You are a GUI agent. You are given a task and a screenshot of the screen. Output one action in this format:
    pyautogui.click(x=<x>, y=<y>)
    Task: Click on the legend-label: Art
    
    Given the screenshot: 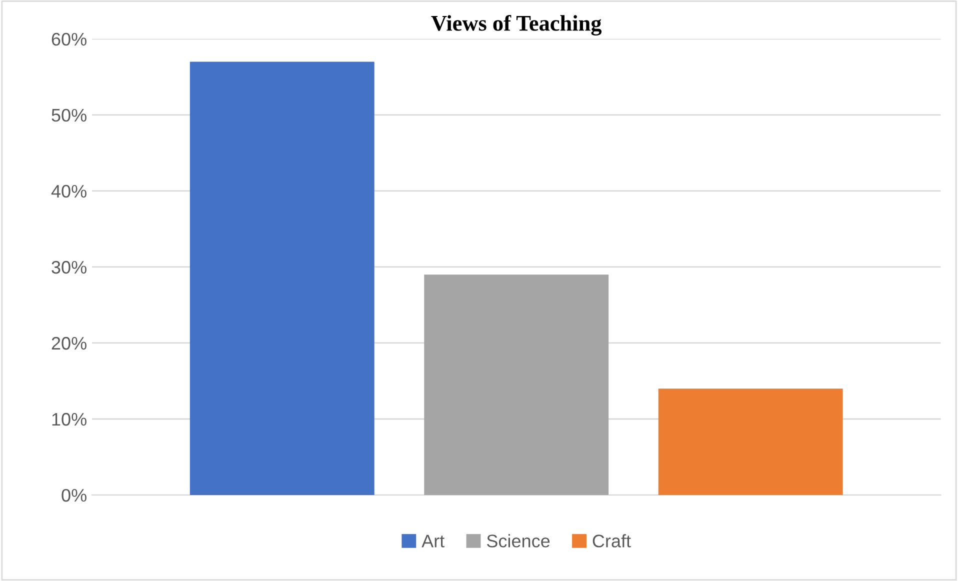 What is the action you would take?
    pyautogui.click(x=433, y=541)
    